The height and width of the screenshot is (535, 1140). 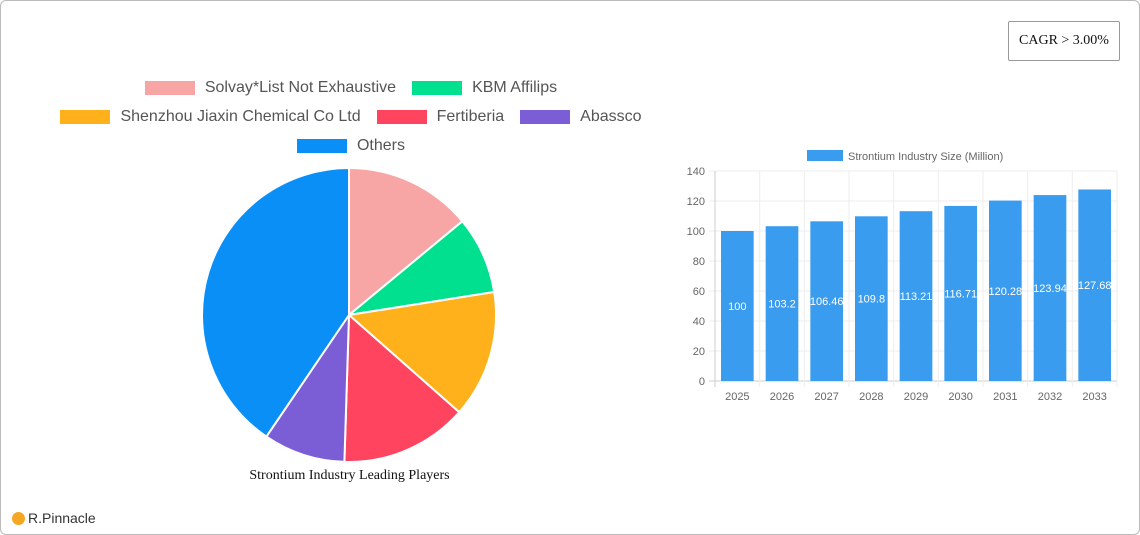 I want to click on legend-label: Shenzhou Jiaxin Chemical Co Ltd, so click(x=240, y=116).